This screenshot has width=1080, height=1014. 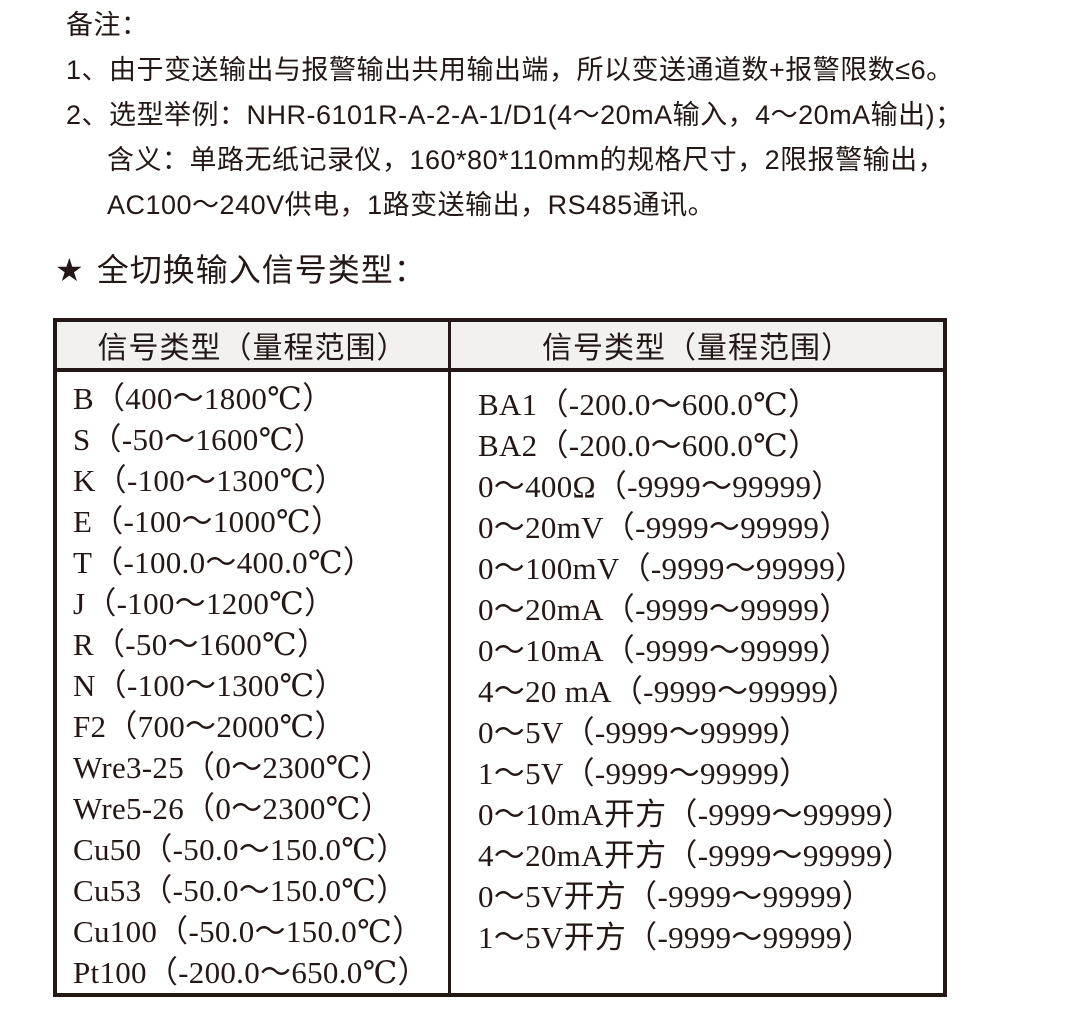 What do you see at coordinates (664, 650) in the screenshot?
I see `signal-type-entry: 0～10mA（-9999～99999）` at bounding box center [664, 650].